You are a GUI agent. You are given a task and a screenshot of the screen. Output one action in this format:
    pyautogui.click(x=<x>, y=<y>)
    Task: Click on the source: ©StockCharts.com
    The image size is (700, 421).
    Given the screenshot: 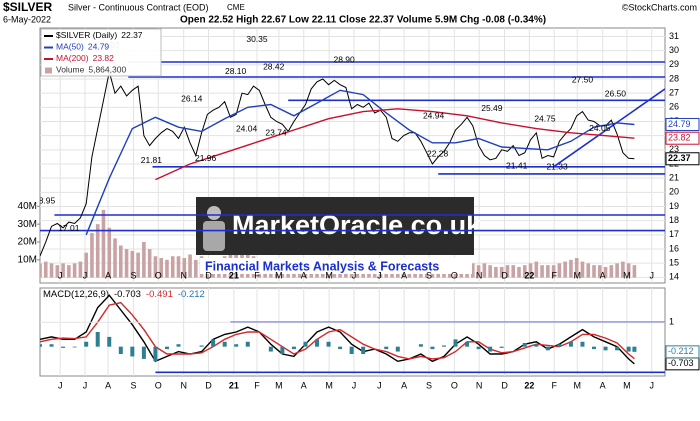 What is the action you would take?
    pyautogui.click(x=659, y=7)
    